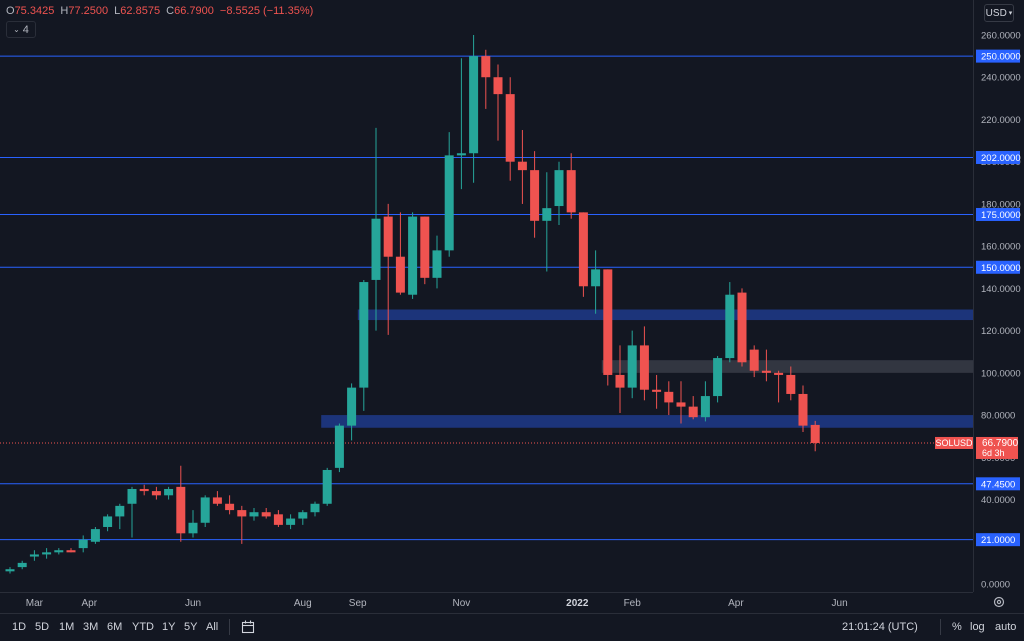 The height and width of the screenshot is (641, 1024). What do you see at coordinates (16, 29) in the screenshot?
I see `chevron-down-icon: ⌄` at bounding box center [16, 29].